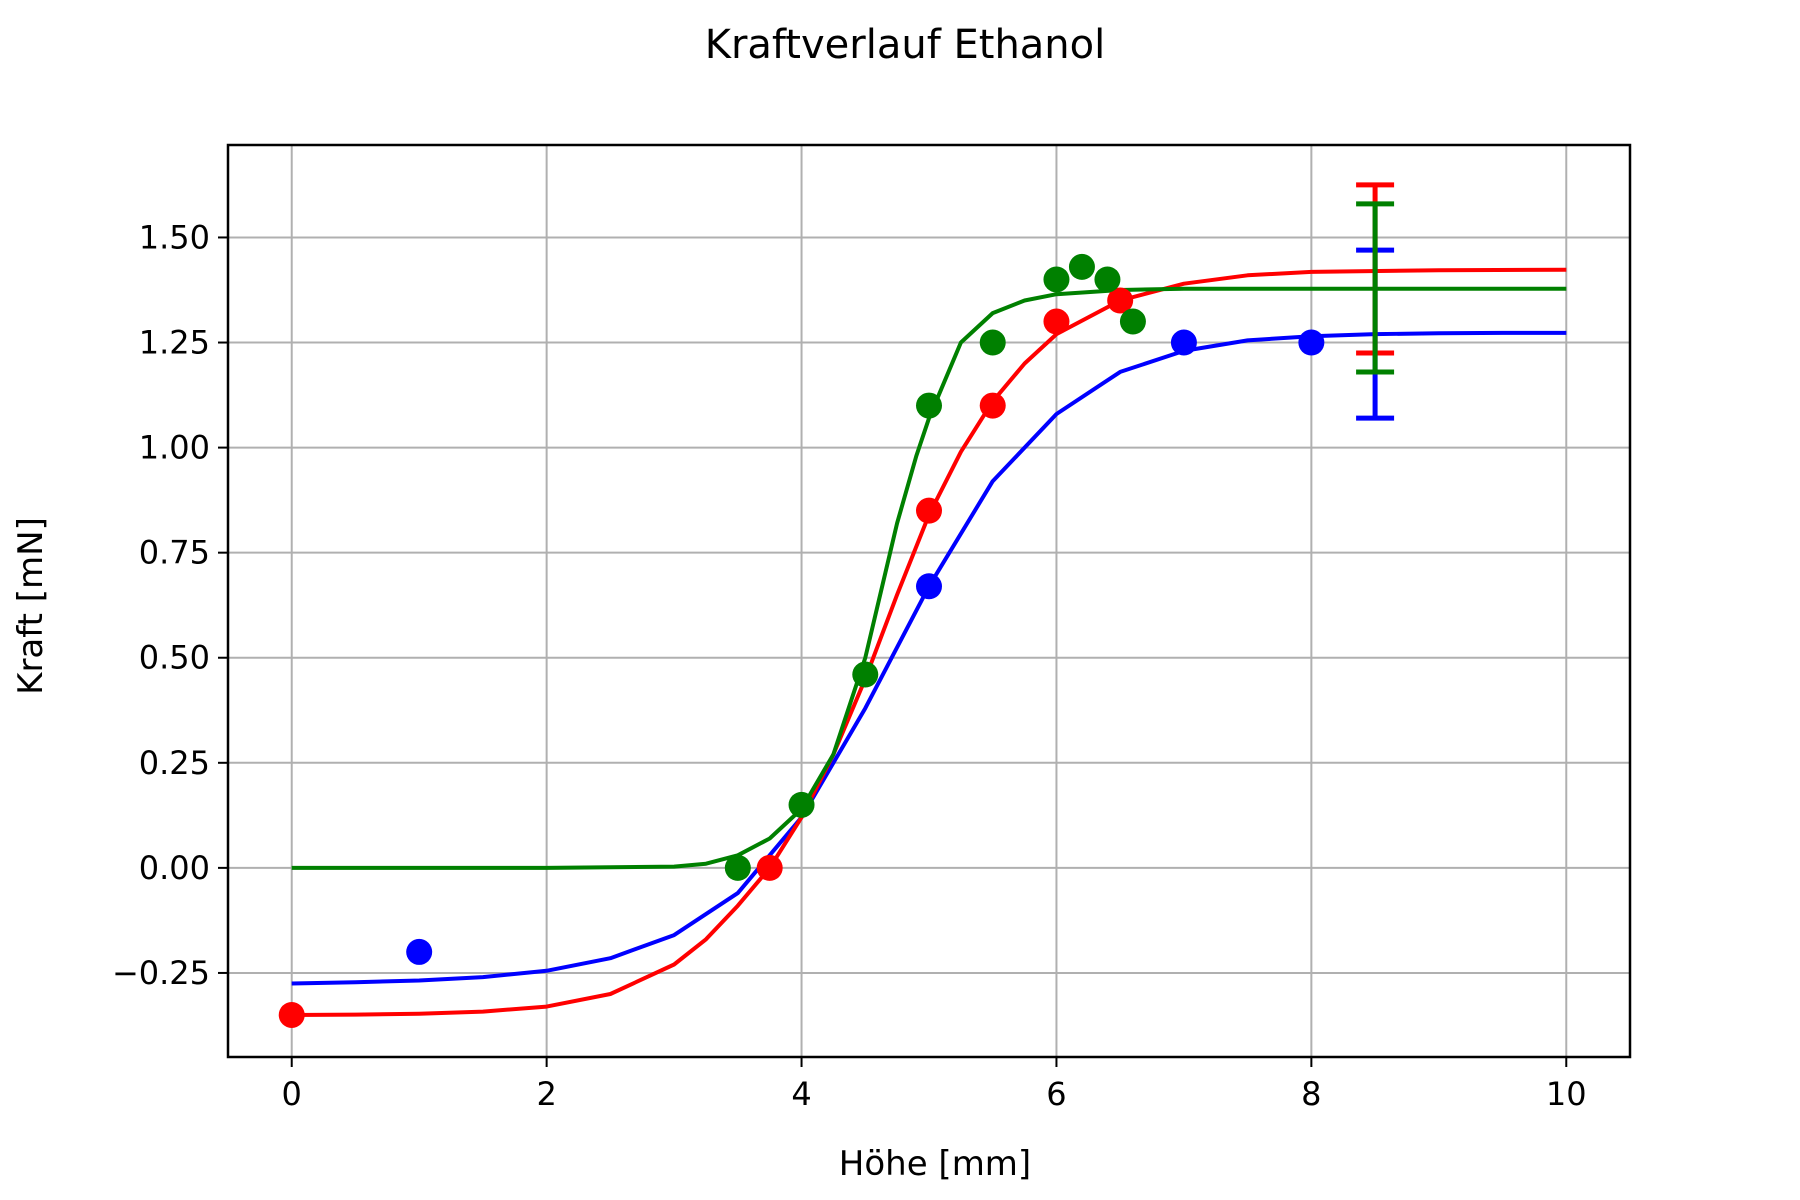  What do you see at coordinates (1056, 1094) in the screenshot?
I see `x-tick-label: 6` at bounding box center [1056, 1094].